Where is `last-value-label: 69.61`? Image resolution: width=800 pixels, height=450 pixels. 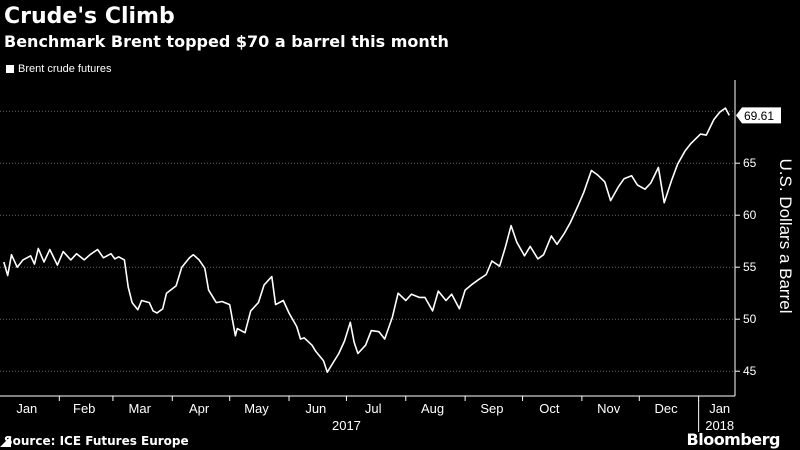 last-value-label: 69.61 is located at coordinates (759, 116).